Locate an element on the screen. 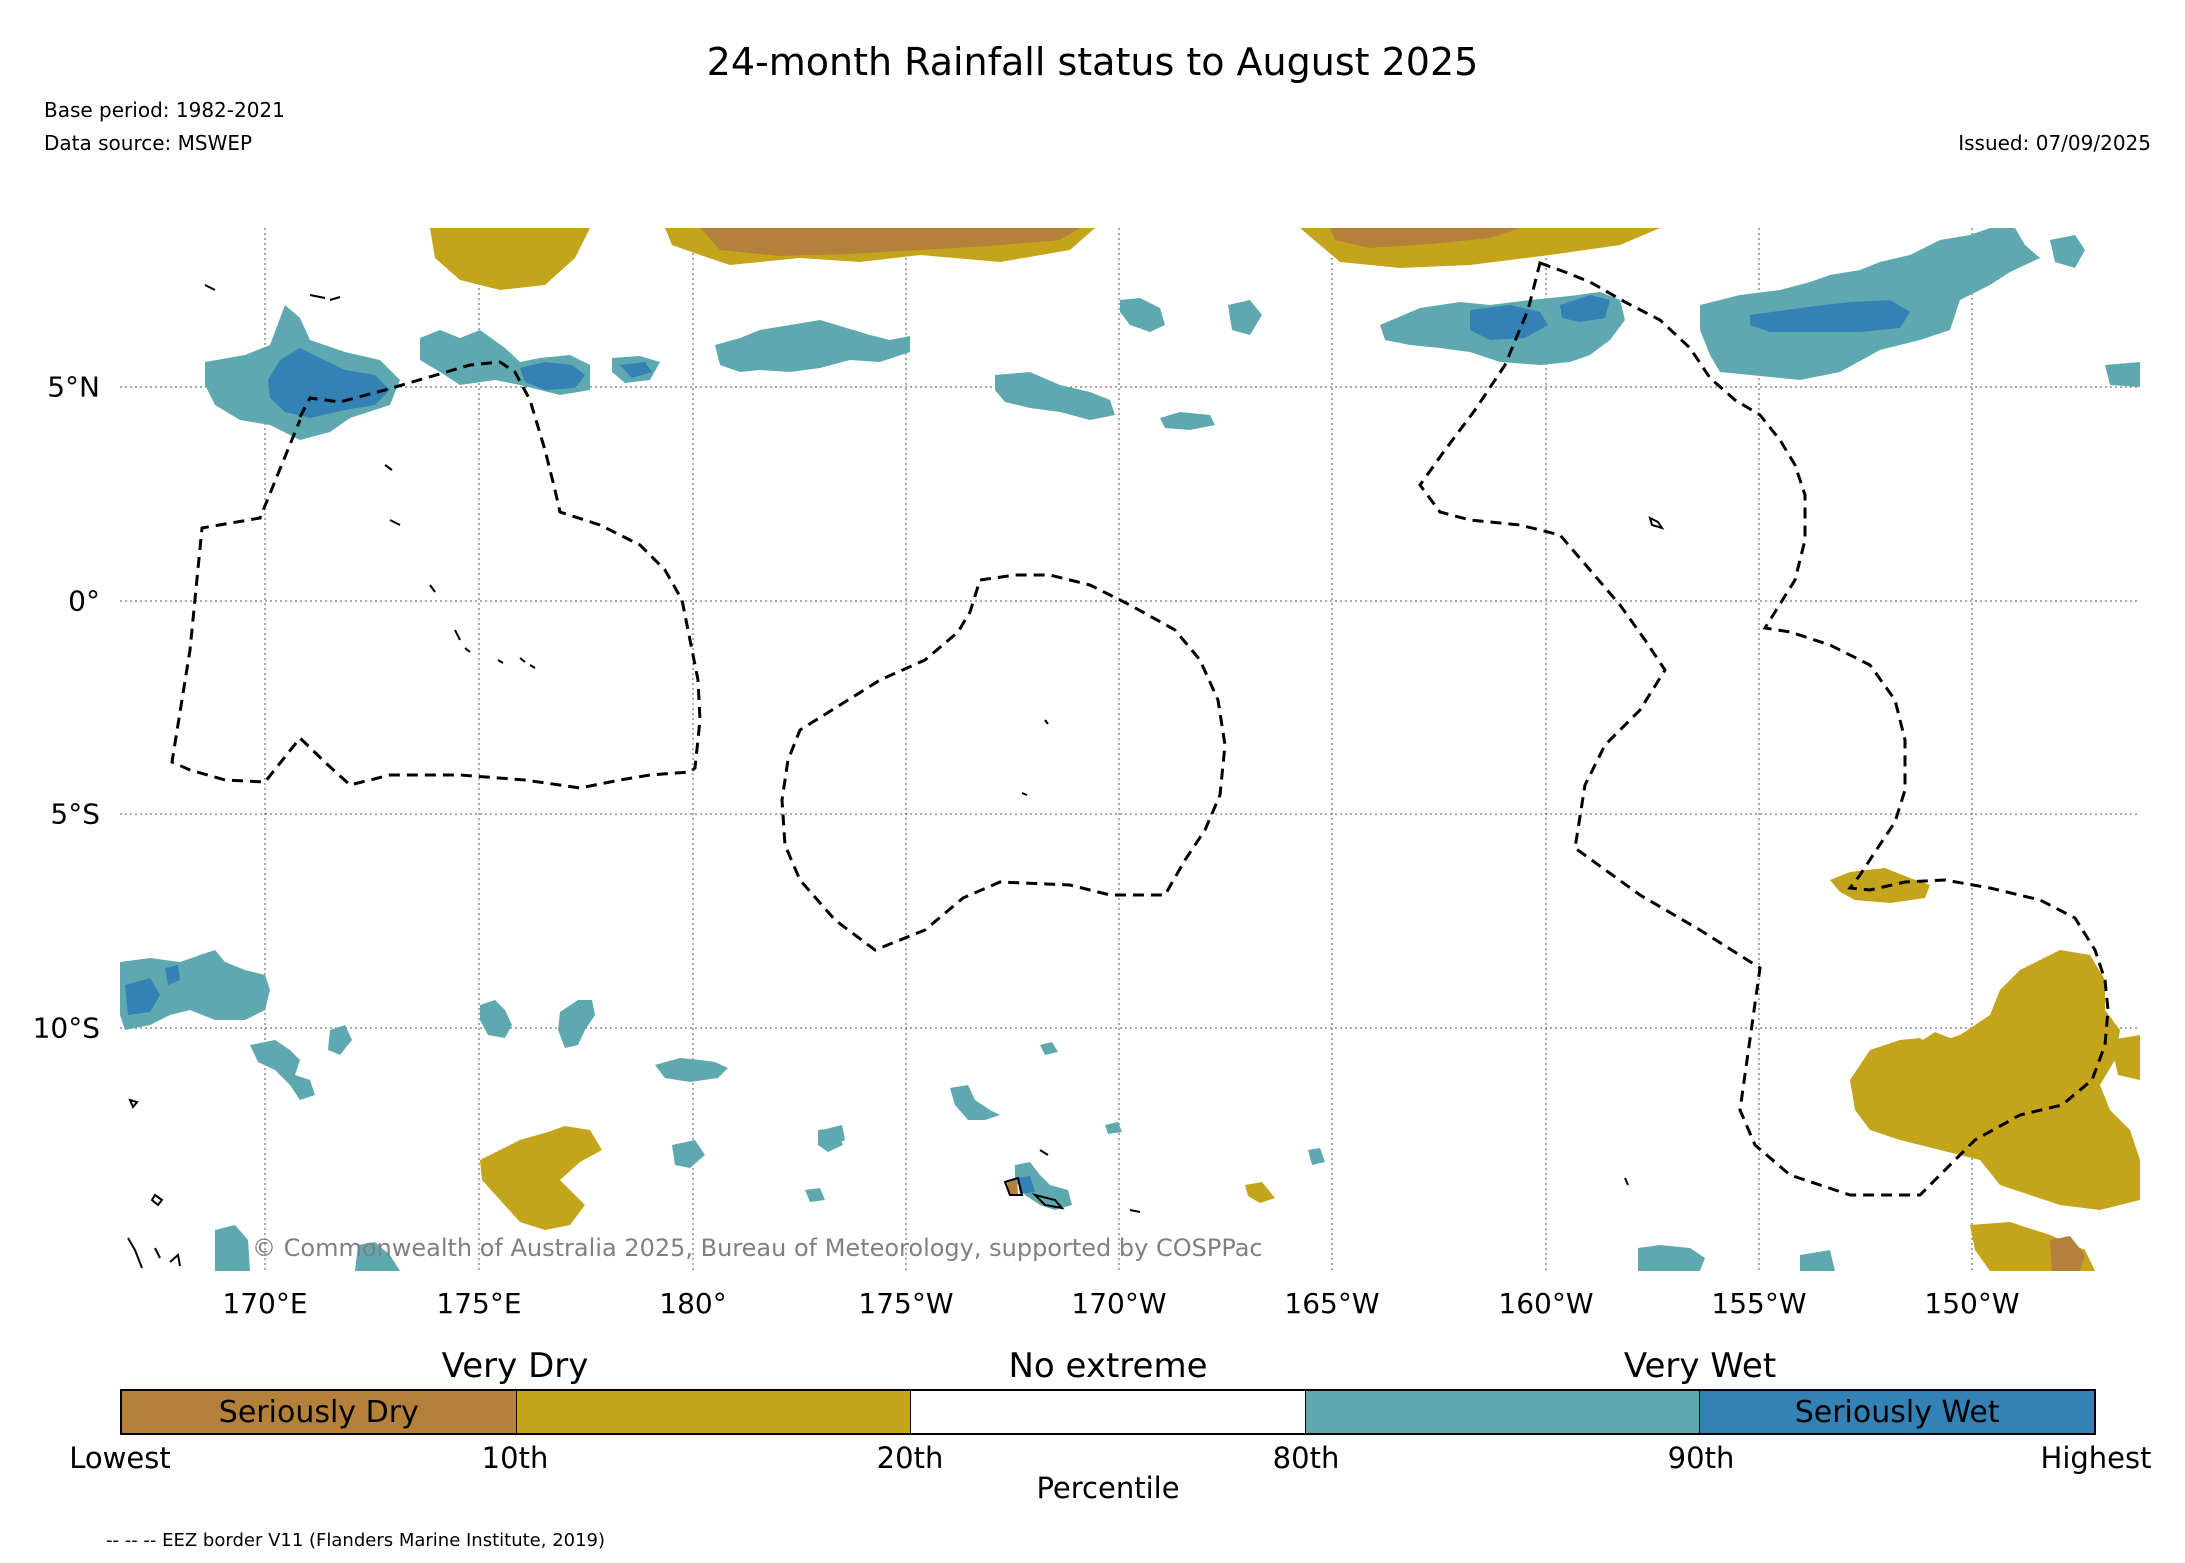  lon-label-170w: 170°W is located at coordinates (1119, 1303).